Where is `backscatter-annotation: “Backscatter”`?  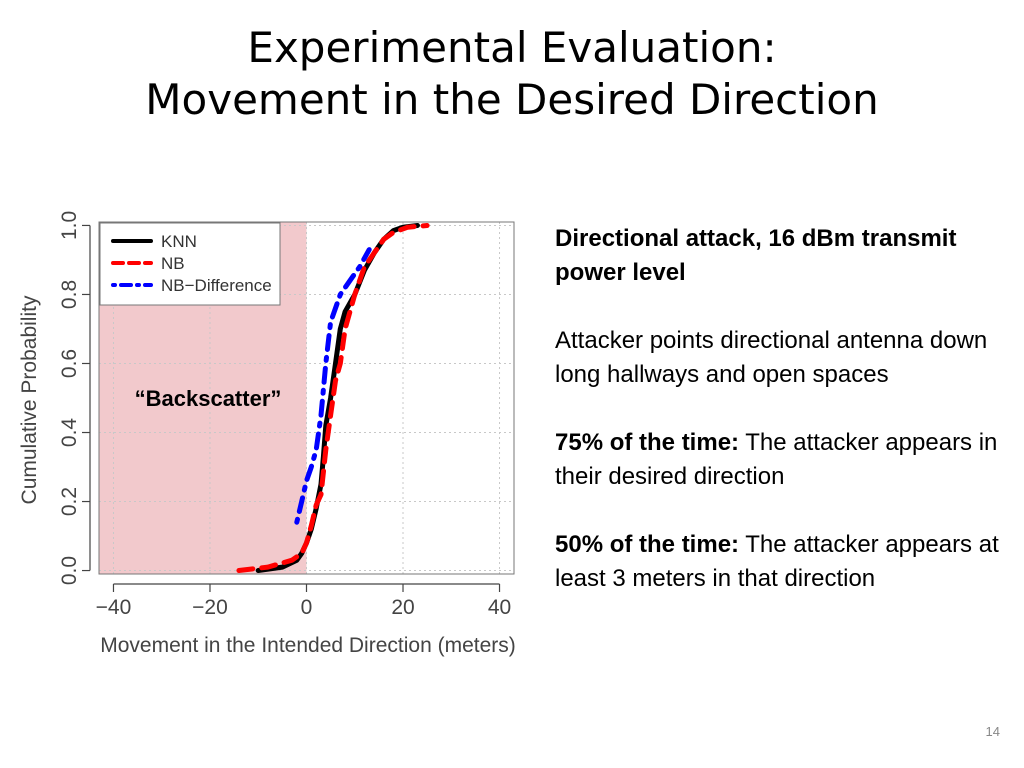
backscatter-annotation: “Backscatter” is located at coordinates (208, 398).